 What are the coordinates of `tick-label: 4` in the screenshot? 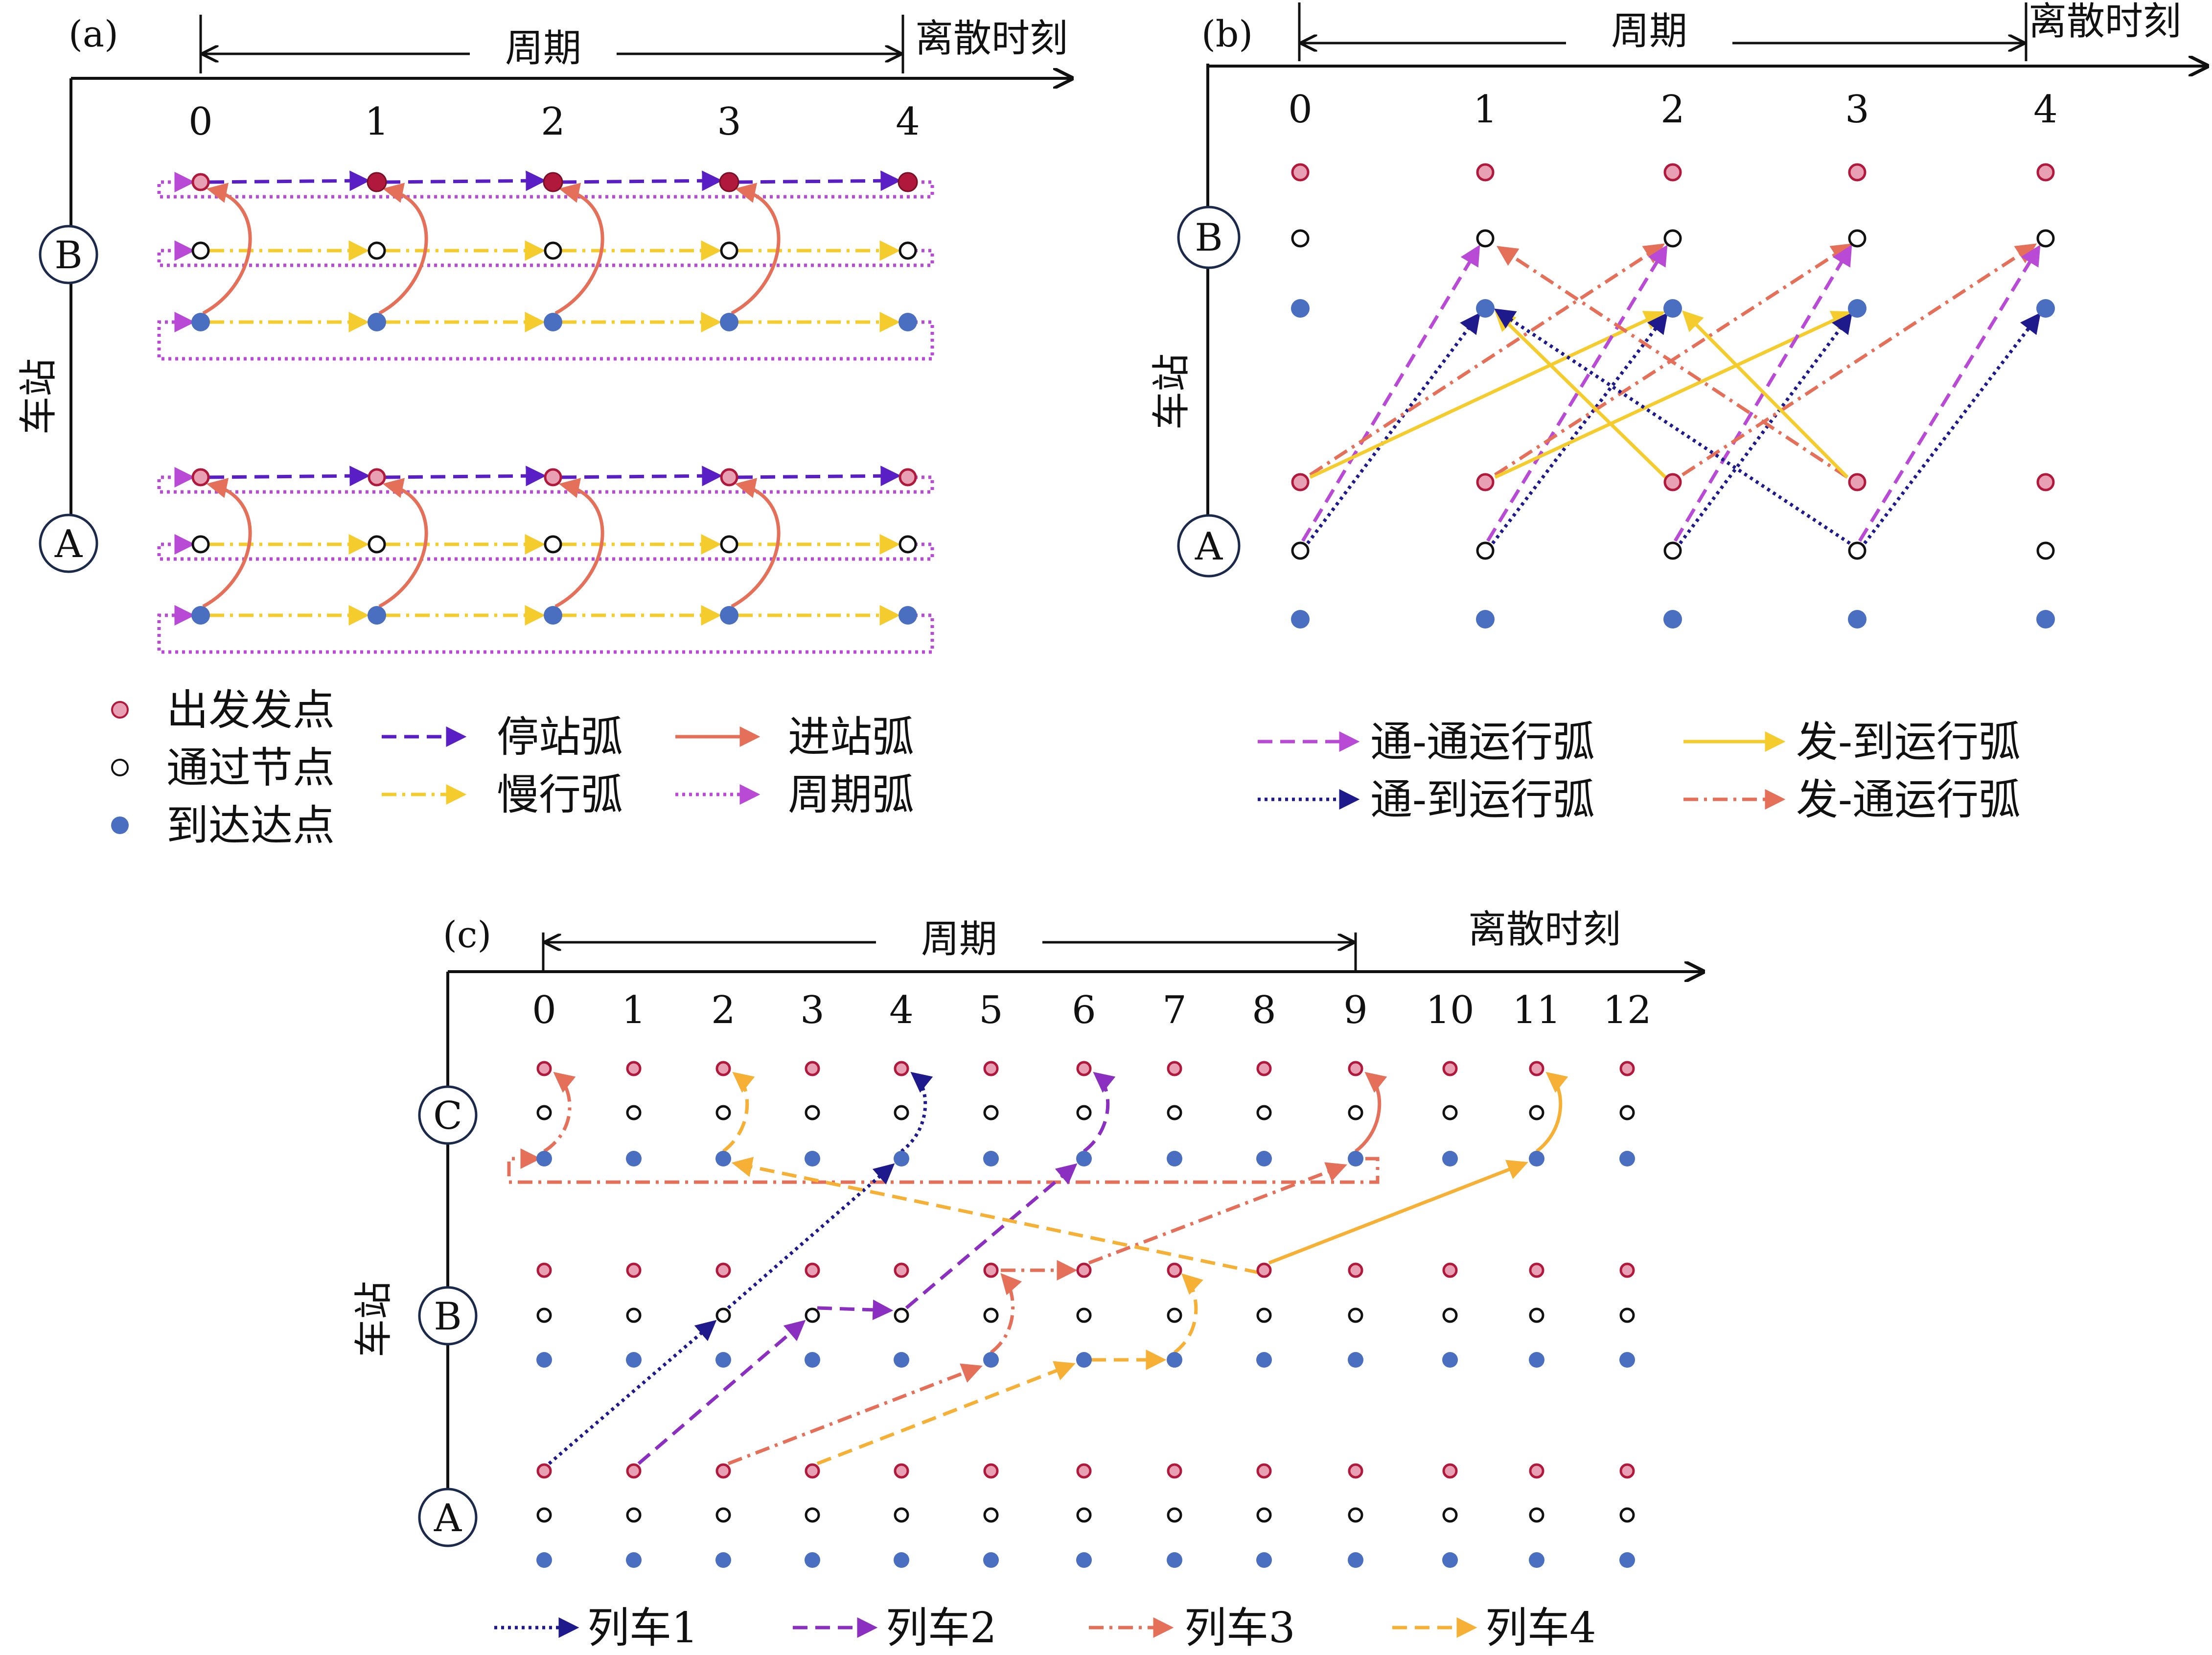 It's located at (901, 1010).